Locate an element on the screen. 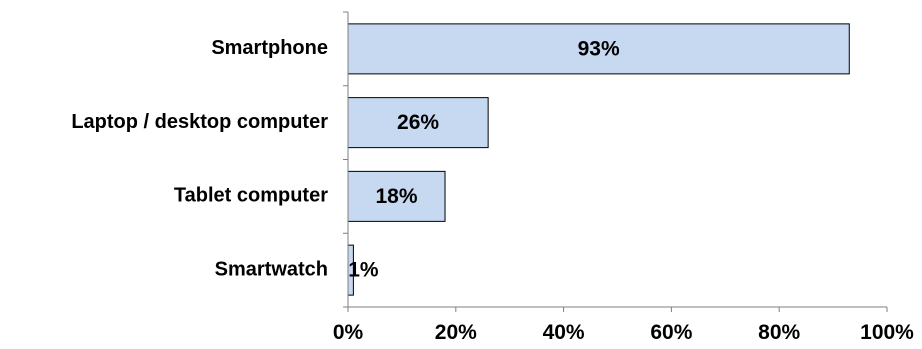  x-tick-label: 40% is located at coordinates (564, 332).